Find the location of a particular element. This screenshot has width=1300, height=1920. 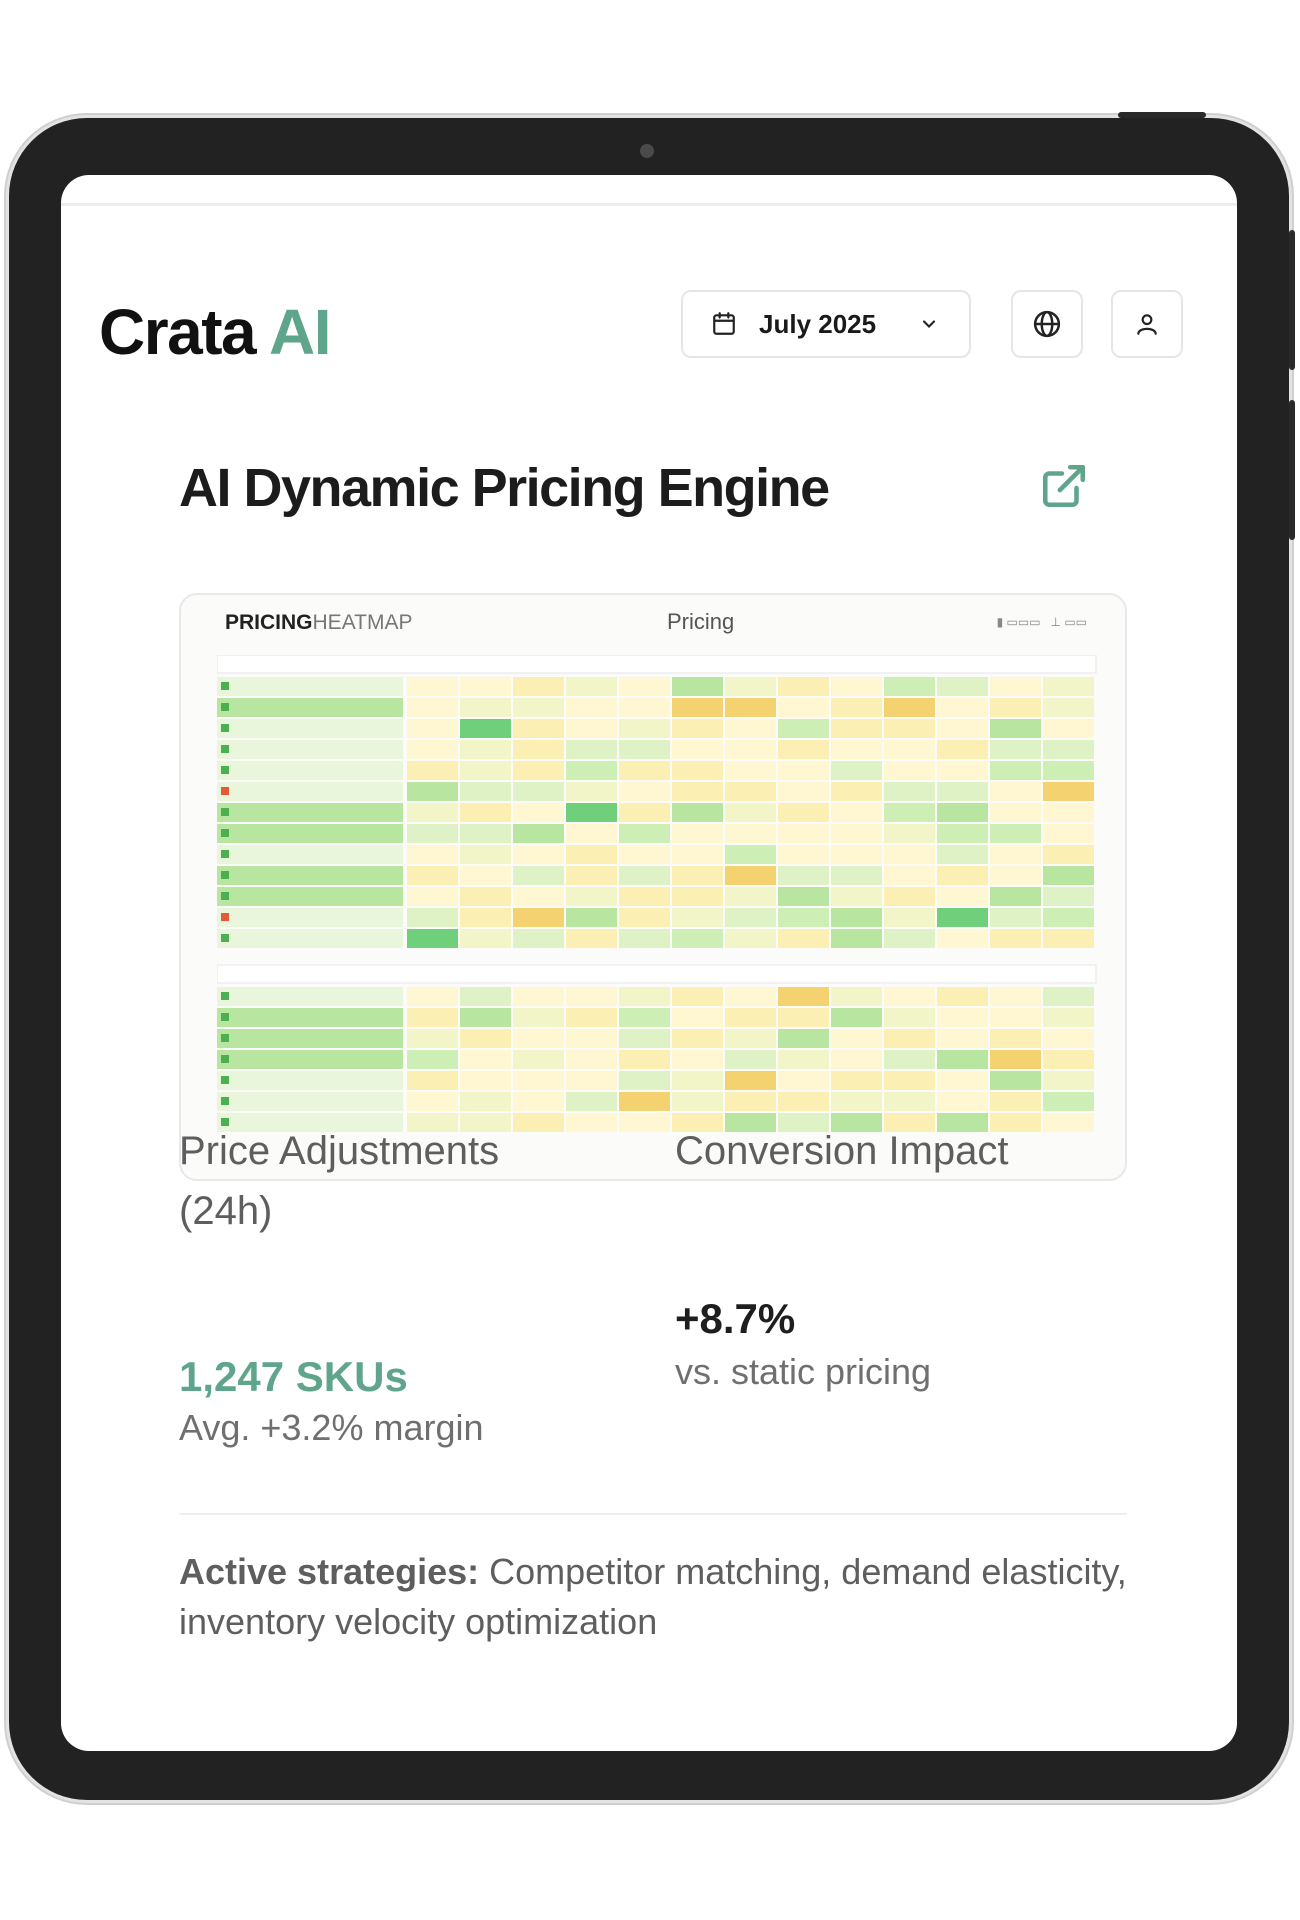

volume-up-button is located at coordinates (1292, 300).